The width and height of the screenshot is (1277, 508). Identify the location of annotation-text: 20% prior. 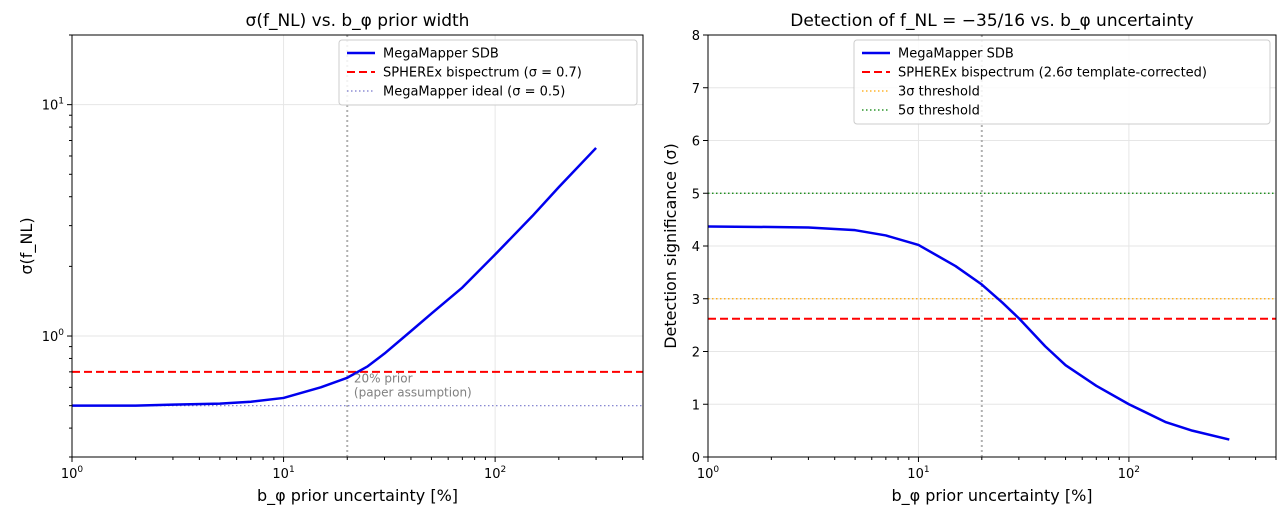
(383, 378).